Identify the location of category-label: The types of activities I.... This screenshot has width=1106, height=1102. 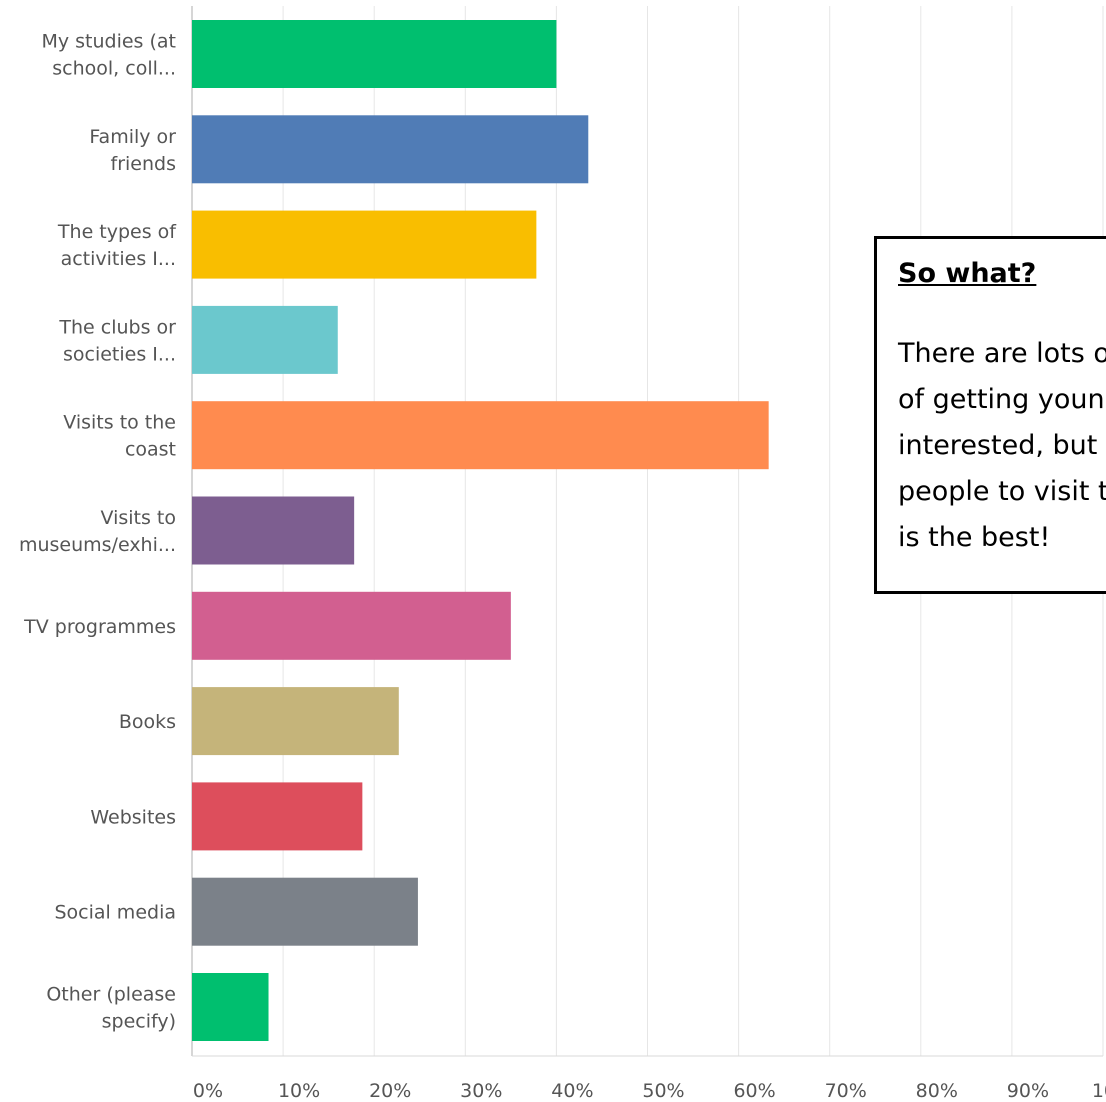
(117, 245).